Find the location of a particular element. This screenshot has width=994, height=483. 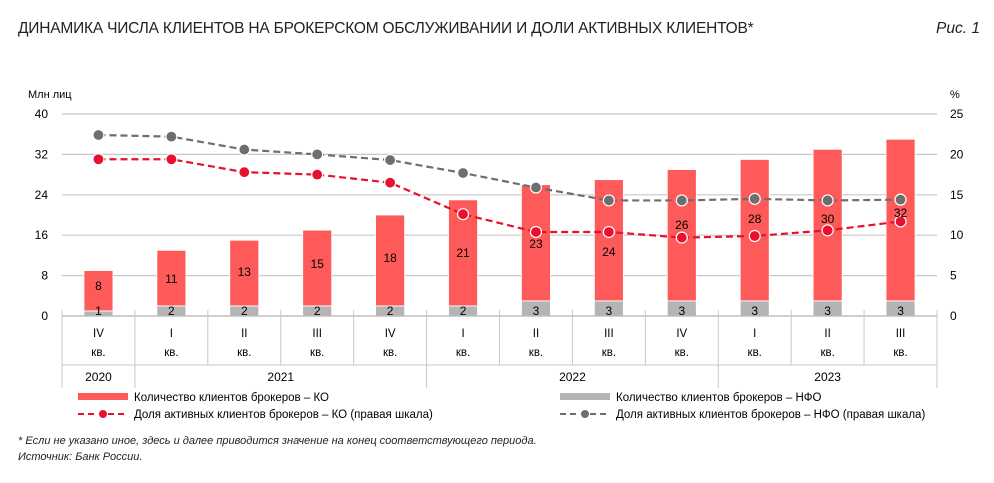

year-label: 2023 is located at coordinates (827, 377).